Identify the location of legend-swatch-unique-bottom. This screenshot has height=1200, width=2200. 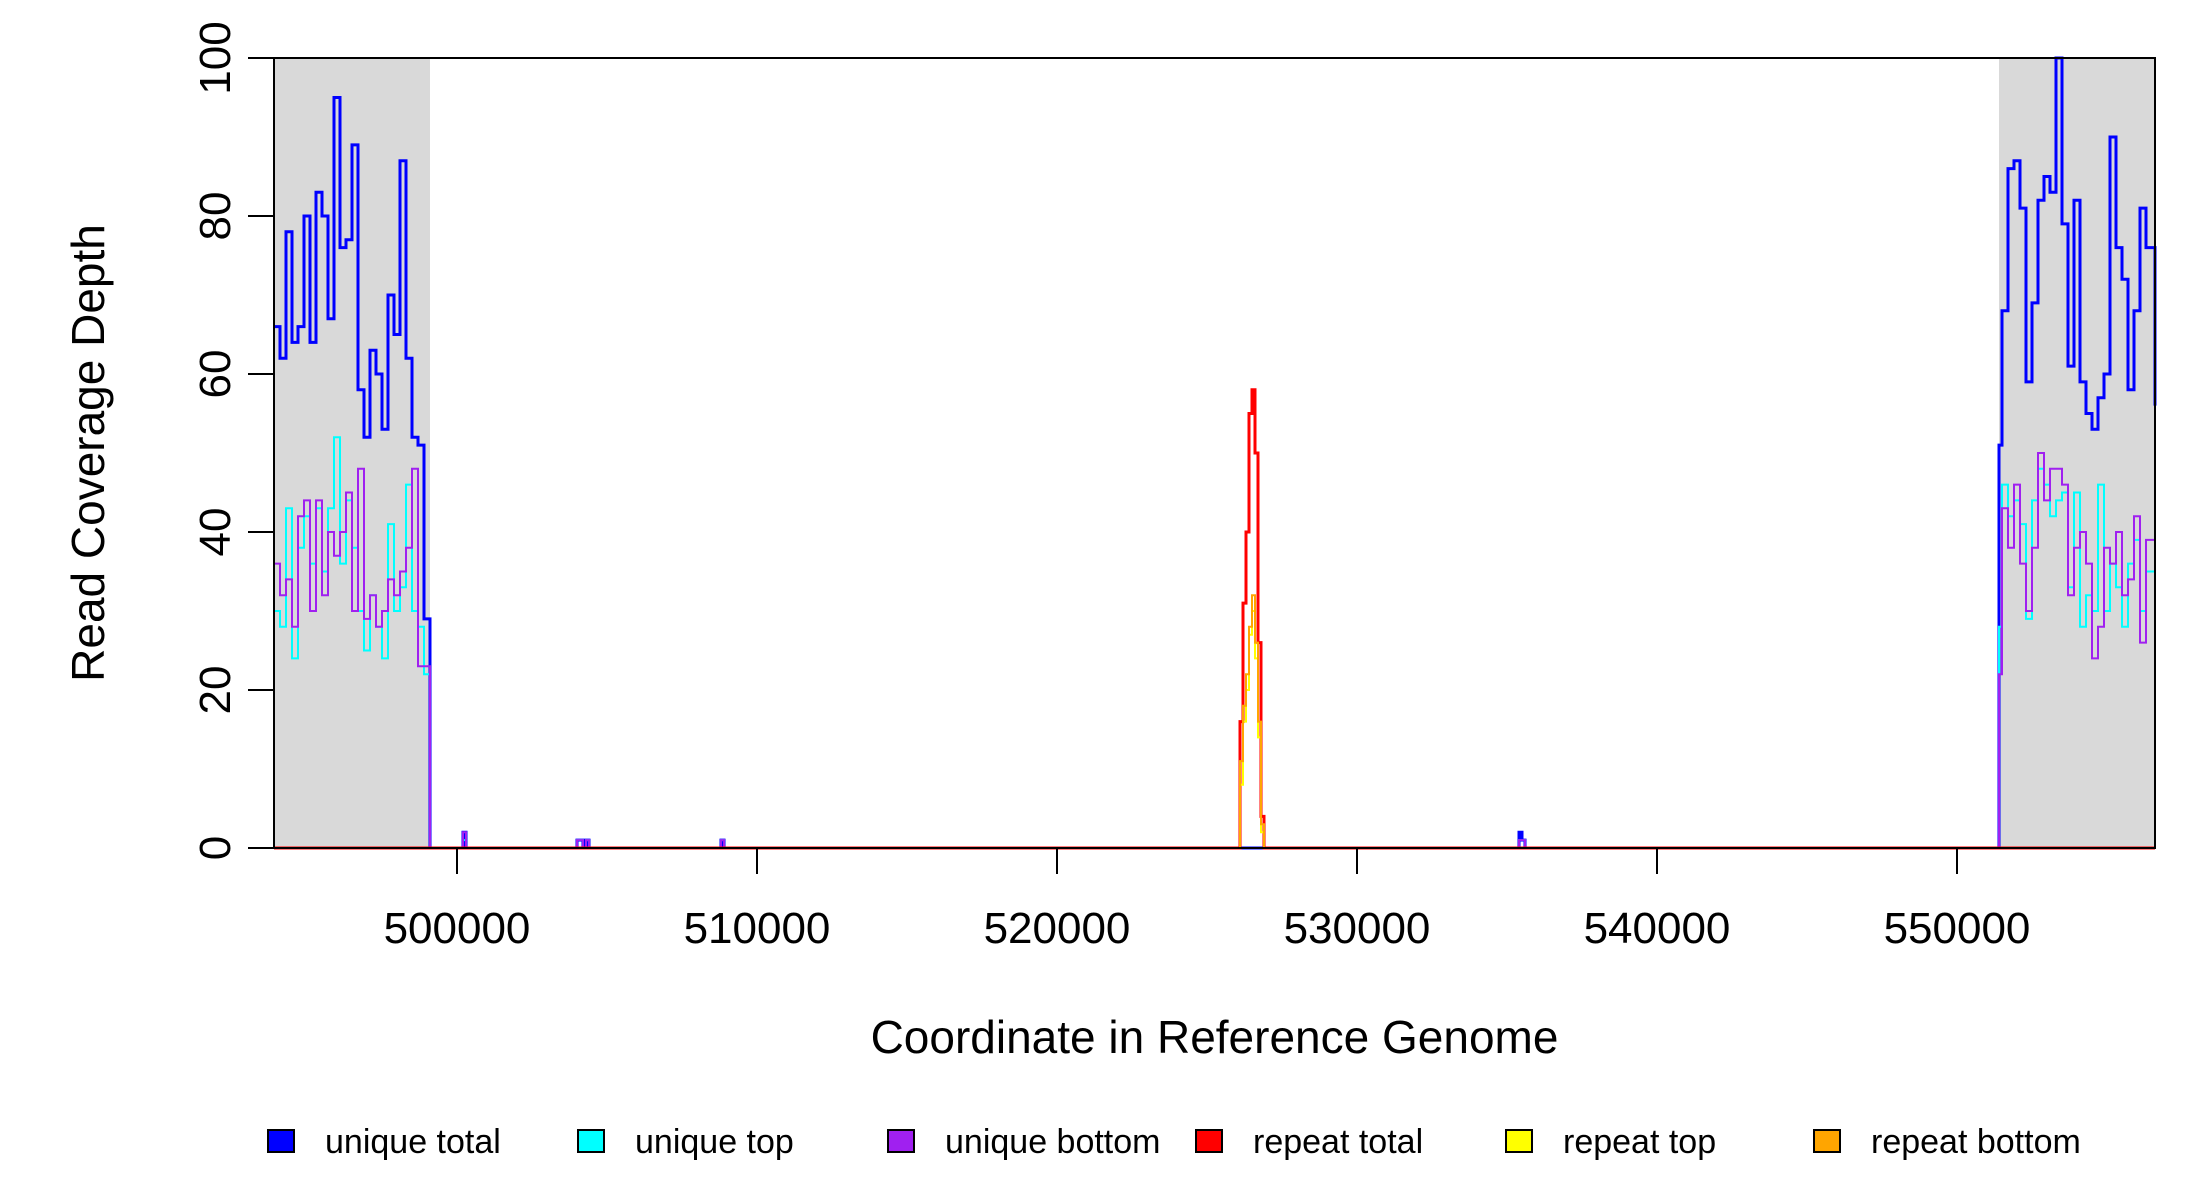
(901, 1141).